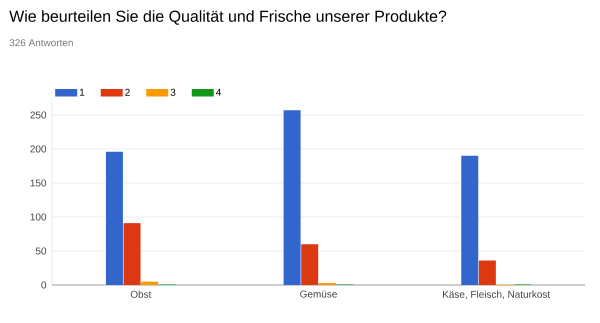  I want to click on y-tick-label: 200, so click(38, 149).